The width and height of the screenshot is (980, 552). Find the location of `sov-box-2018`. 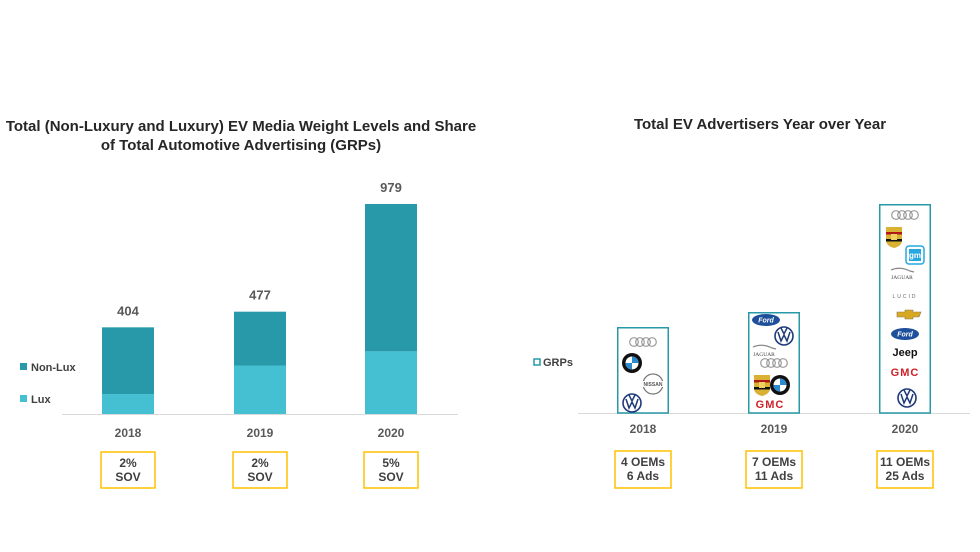

sov-box-2018 is located at coordinates (128, 470).